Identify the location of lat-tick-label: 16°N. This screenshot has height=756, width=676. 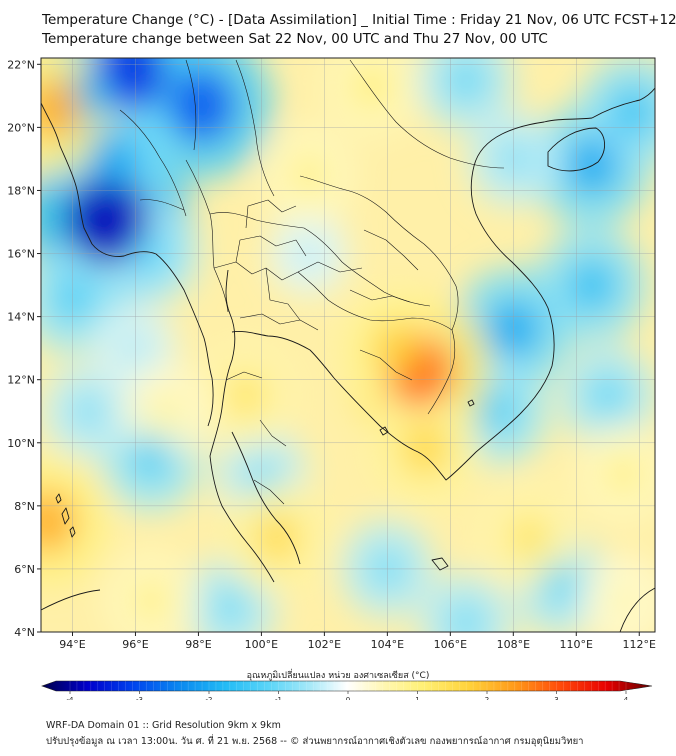
(21, 254).